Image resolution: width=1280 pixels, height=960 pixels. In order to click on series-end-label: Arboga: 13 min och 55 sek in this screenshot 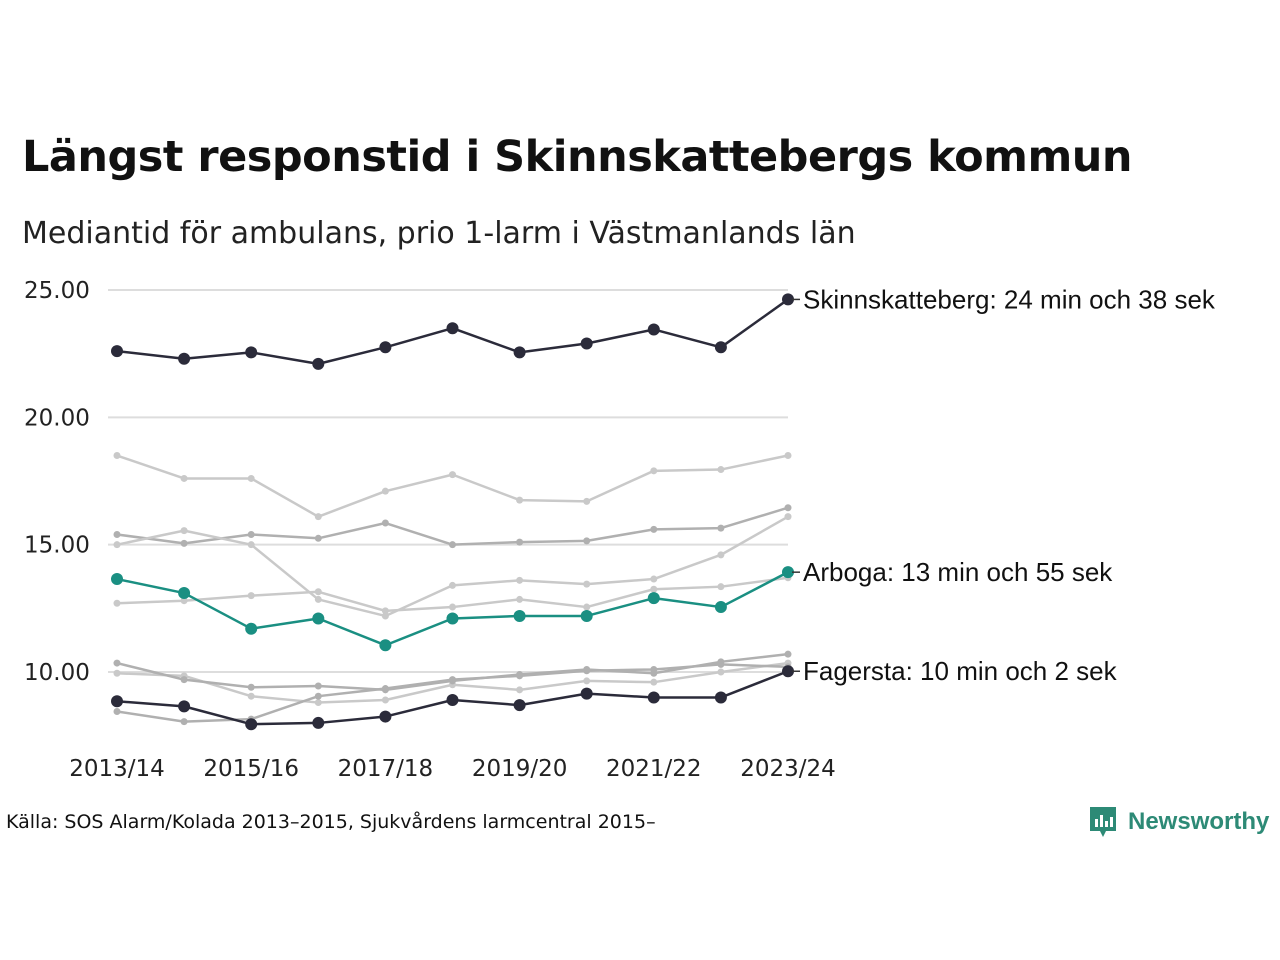, I will do `click(958, 572)`.